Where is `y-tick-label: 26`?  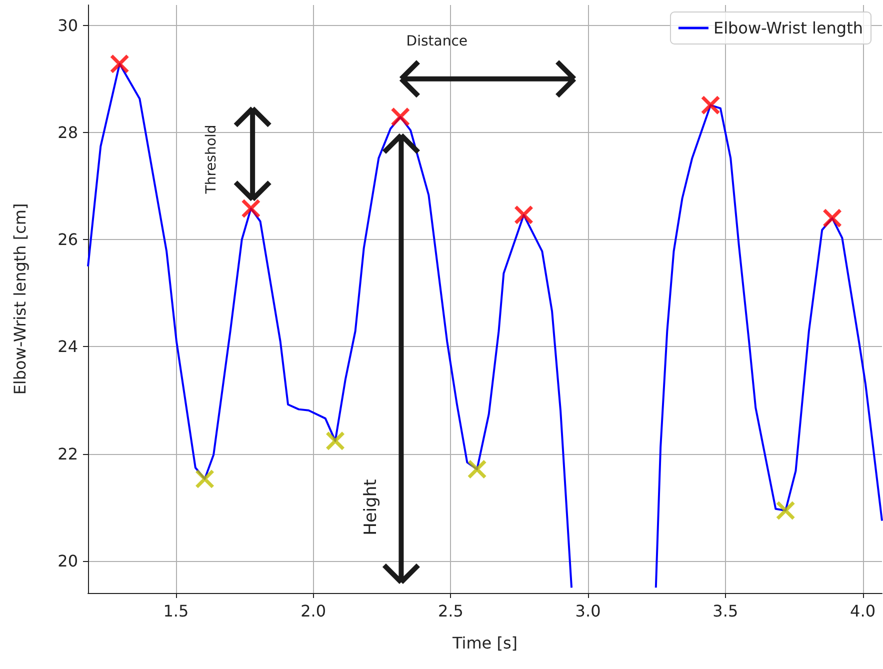 y-tick-label: 26 is located at coordinates (68, 240).